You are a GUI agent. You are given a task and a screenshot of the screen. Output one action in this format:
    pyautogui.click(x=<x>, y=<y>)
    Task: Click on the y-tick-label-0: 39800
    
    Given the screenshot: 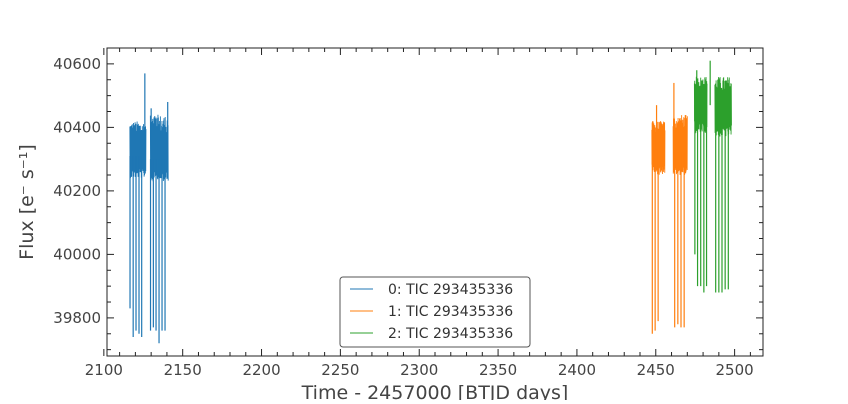 What is the action you would take?
    pyautogui.click(x=77, y=318)
    